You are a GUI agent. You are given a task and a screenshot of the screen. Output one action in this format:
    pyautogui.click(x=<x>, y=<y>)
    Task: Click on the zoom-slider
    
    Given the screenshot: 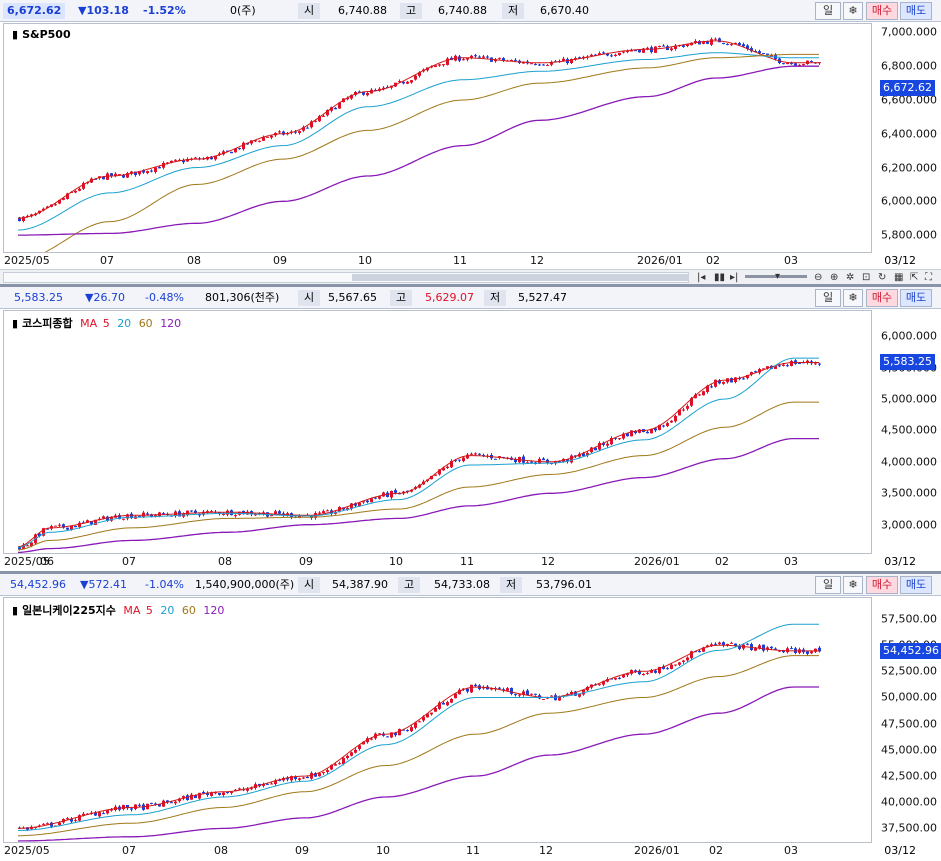 What is the action you would take?
    pyautogui.click(x=776, y=276)
    